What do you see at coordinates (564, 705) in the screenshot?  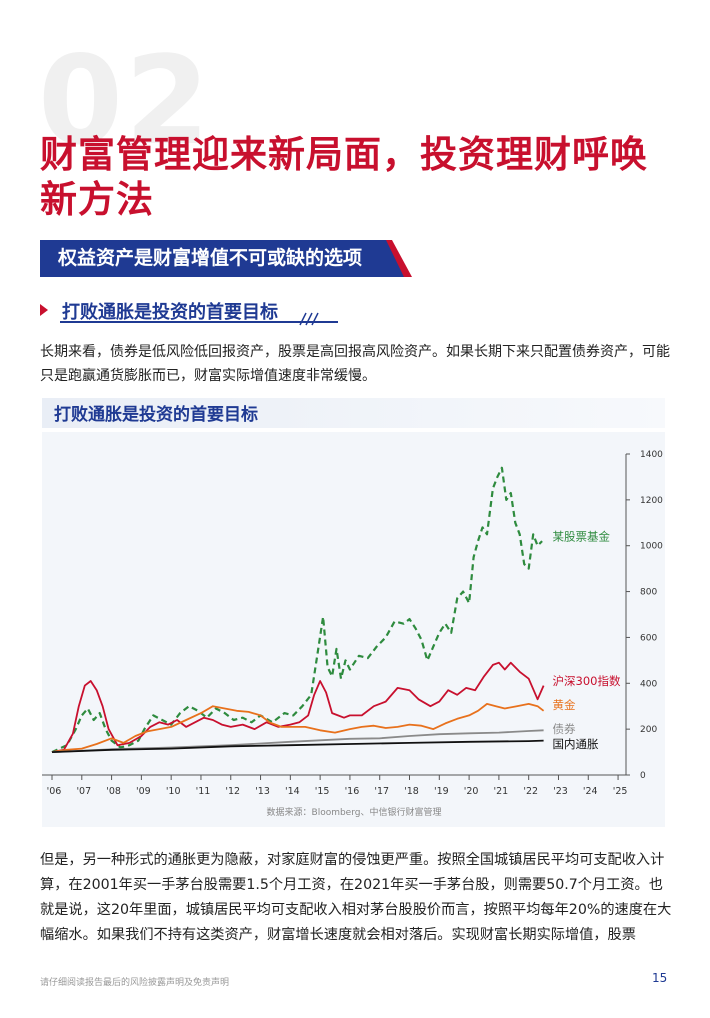 I see `series-label: 黄金` at bounding box center [564, 705].